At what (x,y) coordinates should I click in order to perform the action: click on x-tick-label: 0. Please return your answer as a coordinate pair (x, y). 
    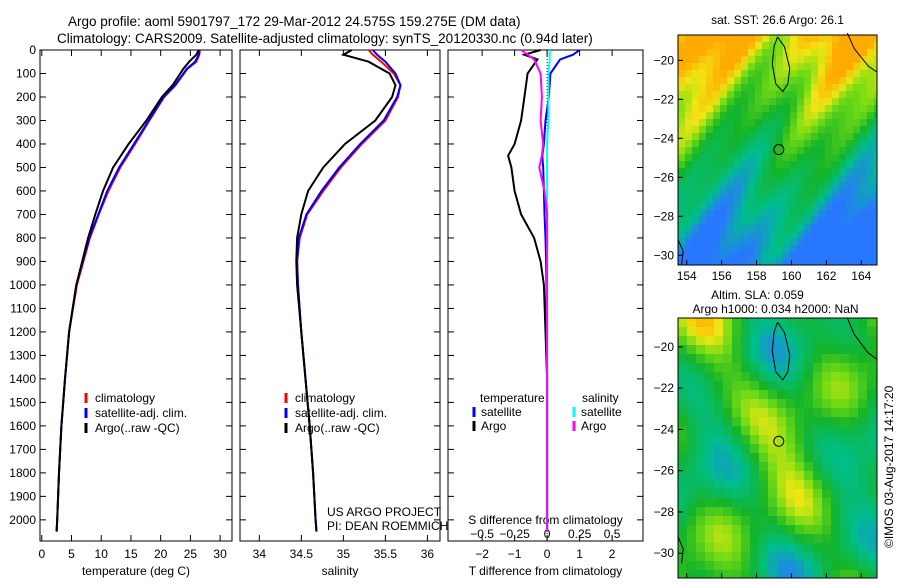
    Looking at the image, I should click on (41, 554).